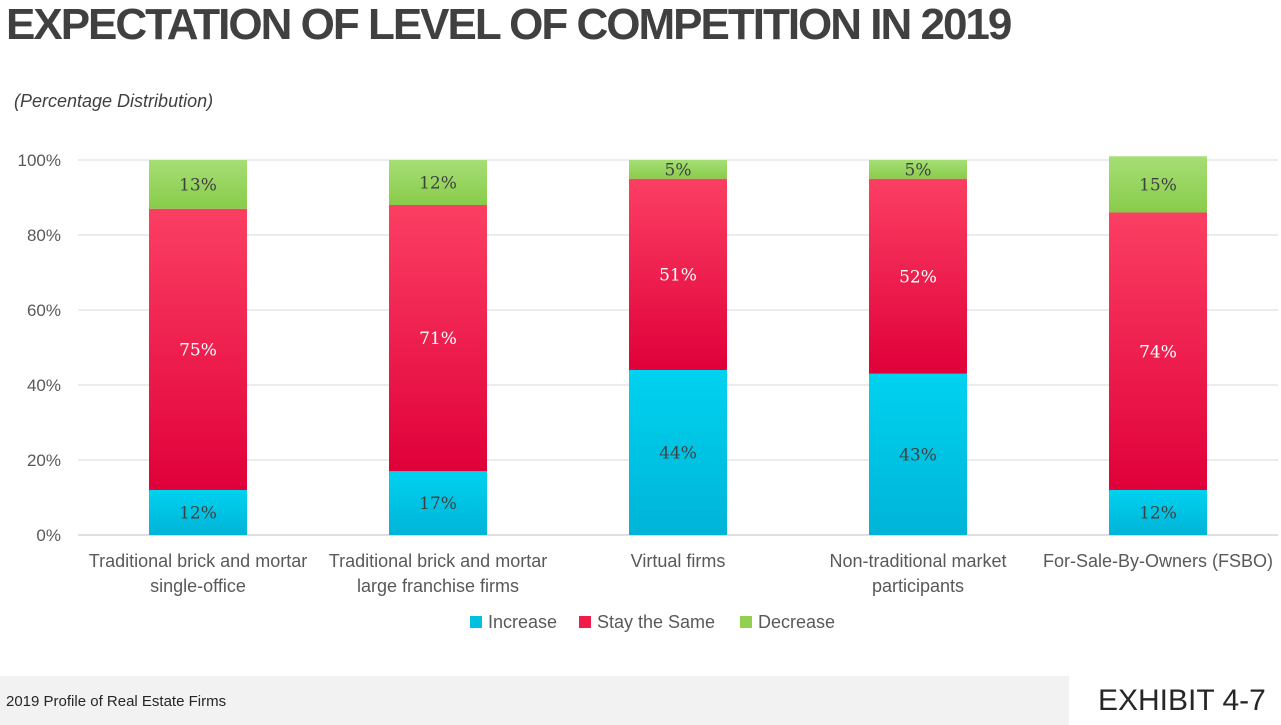 The width and height of the screenshot is (1281, 725). I want to click on chart-subtitle: (Percentage Distribution), so click(114, 101).